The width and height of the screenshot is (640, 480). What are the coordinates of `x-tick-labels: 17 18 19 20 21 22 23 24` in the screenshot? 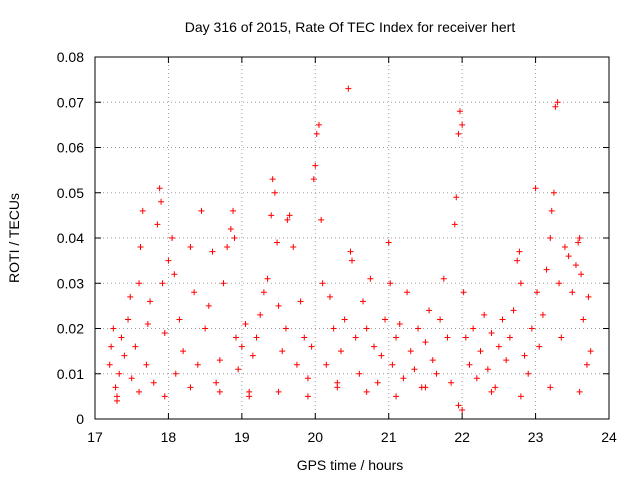 It's located at (352, 437).